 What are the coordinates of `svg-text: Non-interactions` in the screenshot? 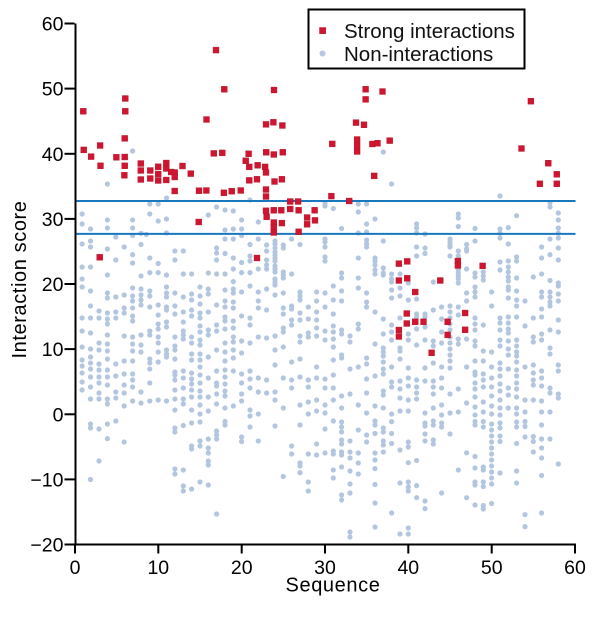 It's located at (418, 54).